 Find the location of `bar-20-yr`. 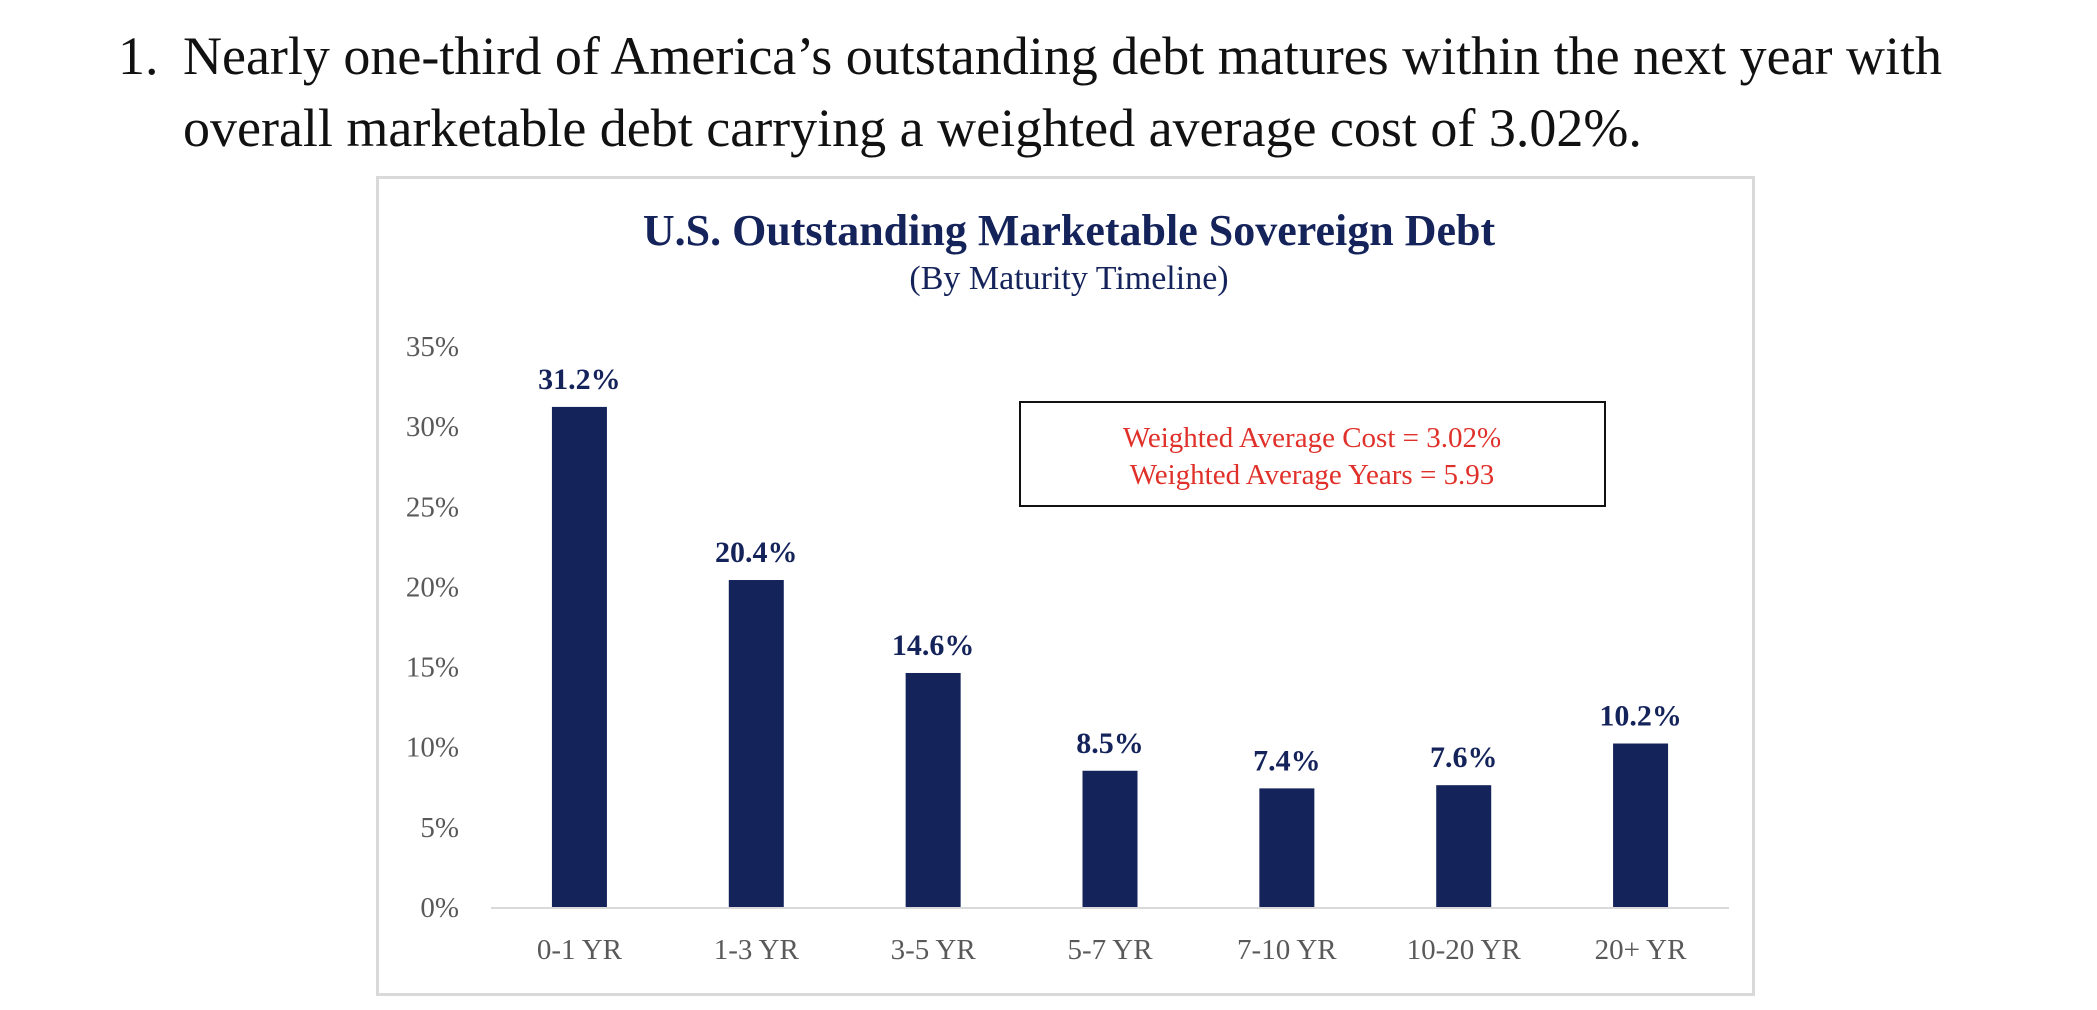

bar-20-yr is located at coordinates (1641, 825).